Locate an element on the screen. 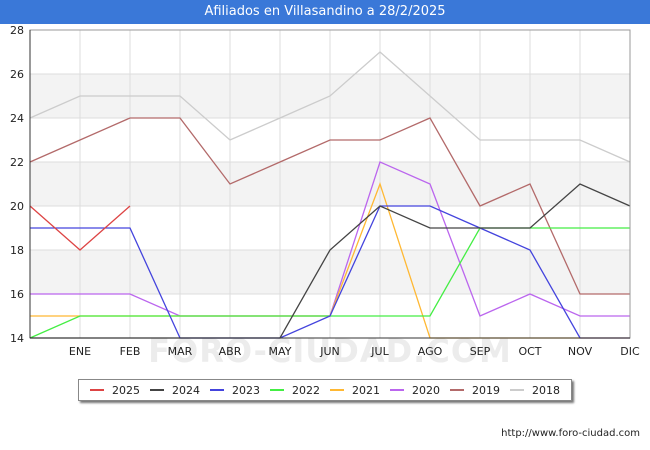  legend-item-2025: 2025 is located at coordinates (115, 390).